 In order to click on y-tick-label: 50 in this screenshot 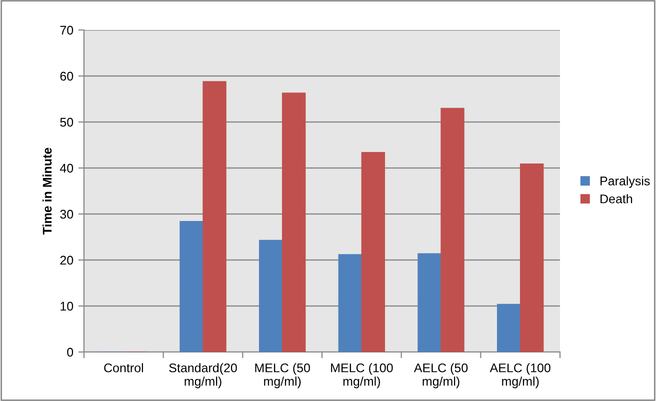, I will do `click(67, 122)`.